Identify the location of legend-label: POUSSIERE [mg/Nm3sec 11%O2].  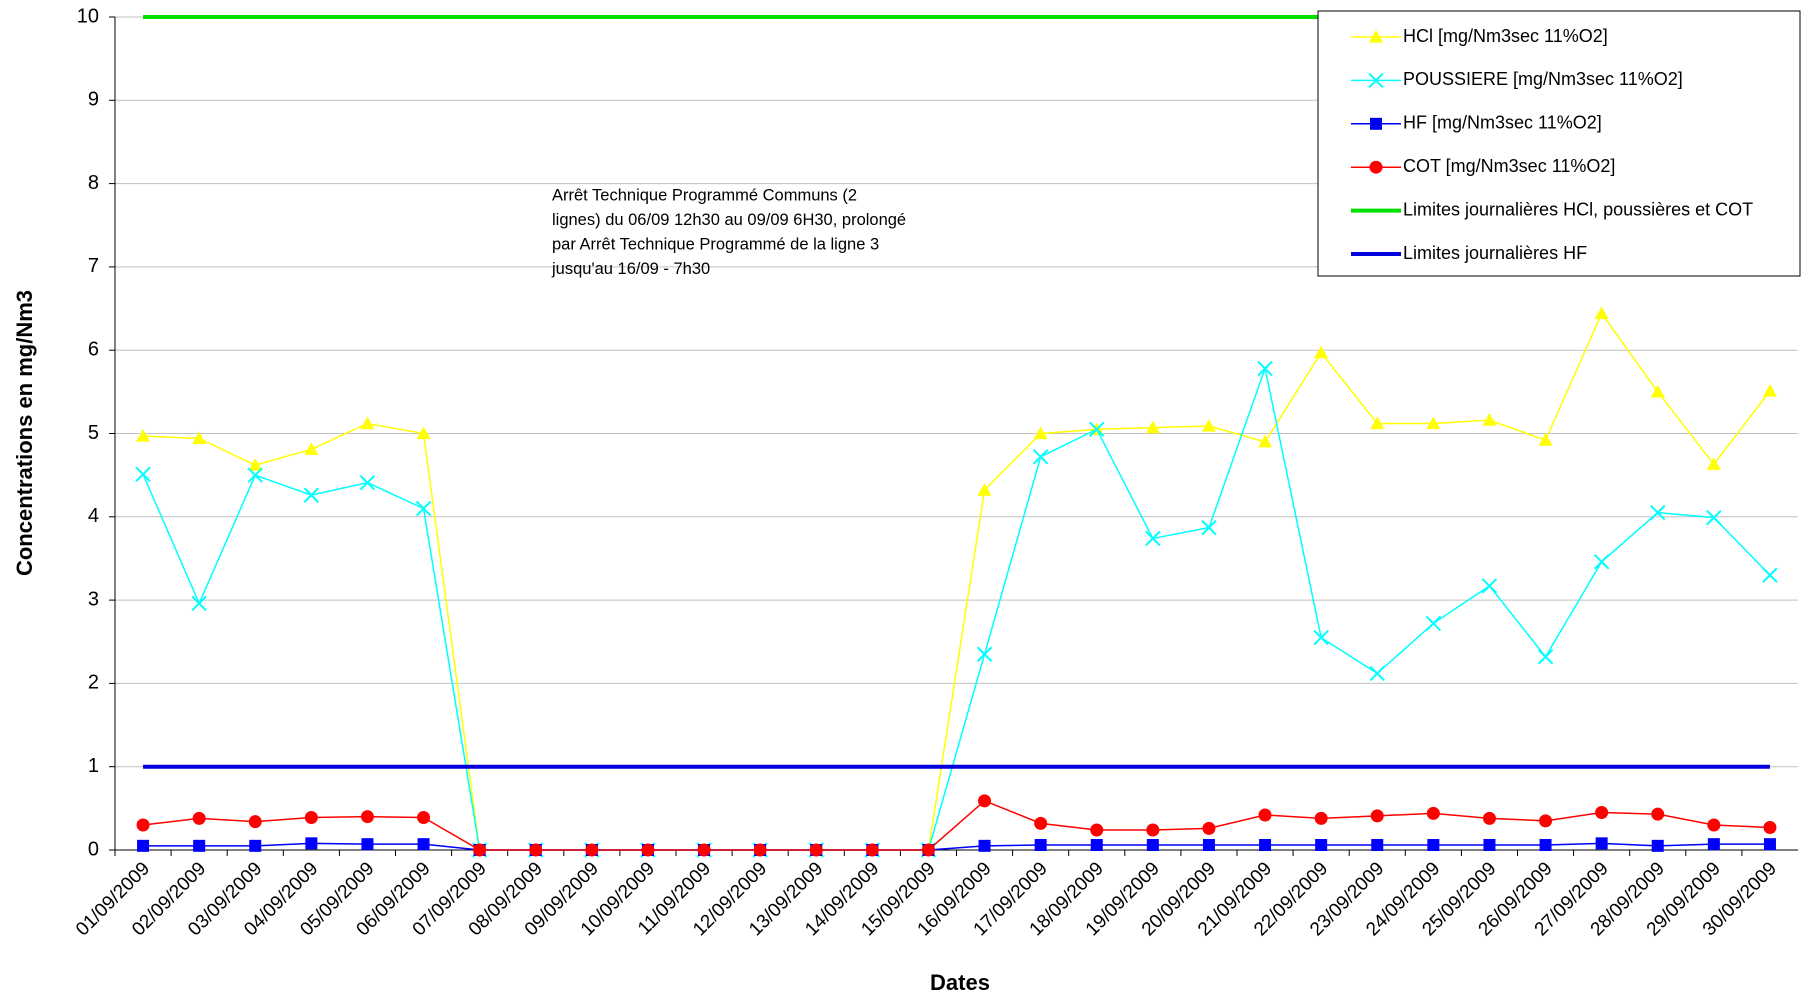
(1543, 79).